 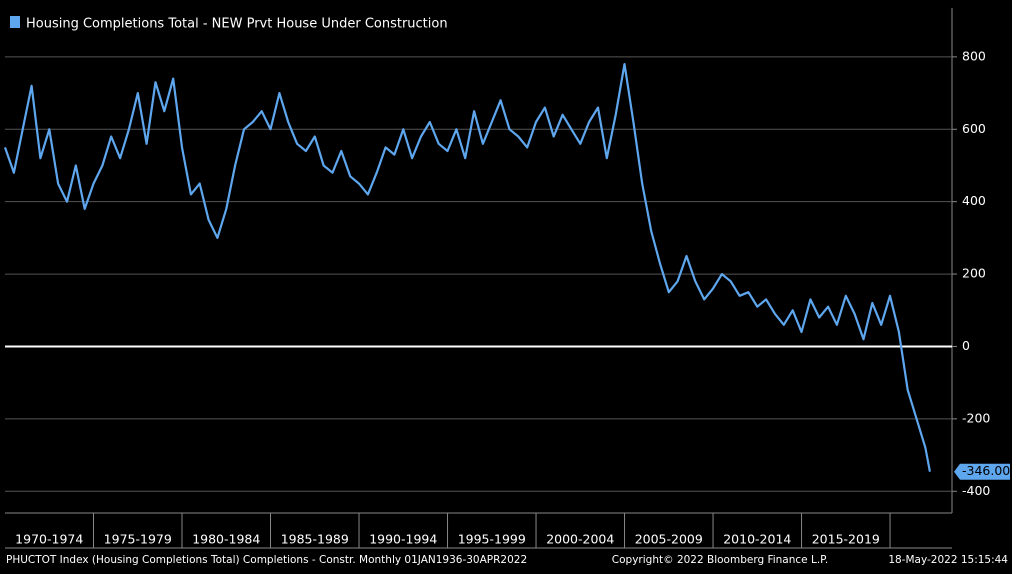 I want to click on x-band-label: 2000-2004, so click(x=580, y=539).